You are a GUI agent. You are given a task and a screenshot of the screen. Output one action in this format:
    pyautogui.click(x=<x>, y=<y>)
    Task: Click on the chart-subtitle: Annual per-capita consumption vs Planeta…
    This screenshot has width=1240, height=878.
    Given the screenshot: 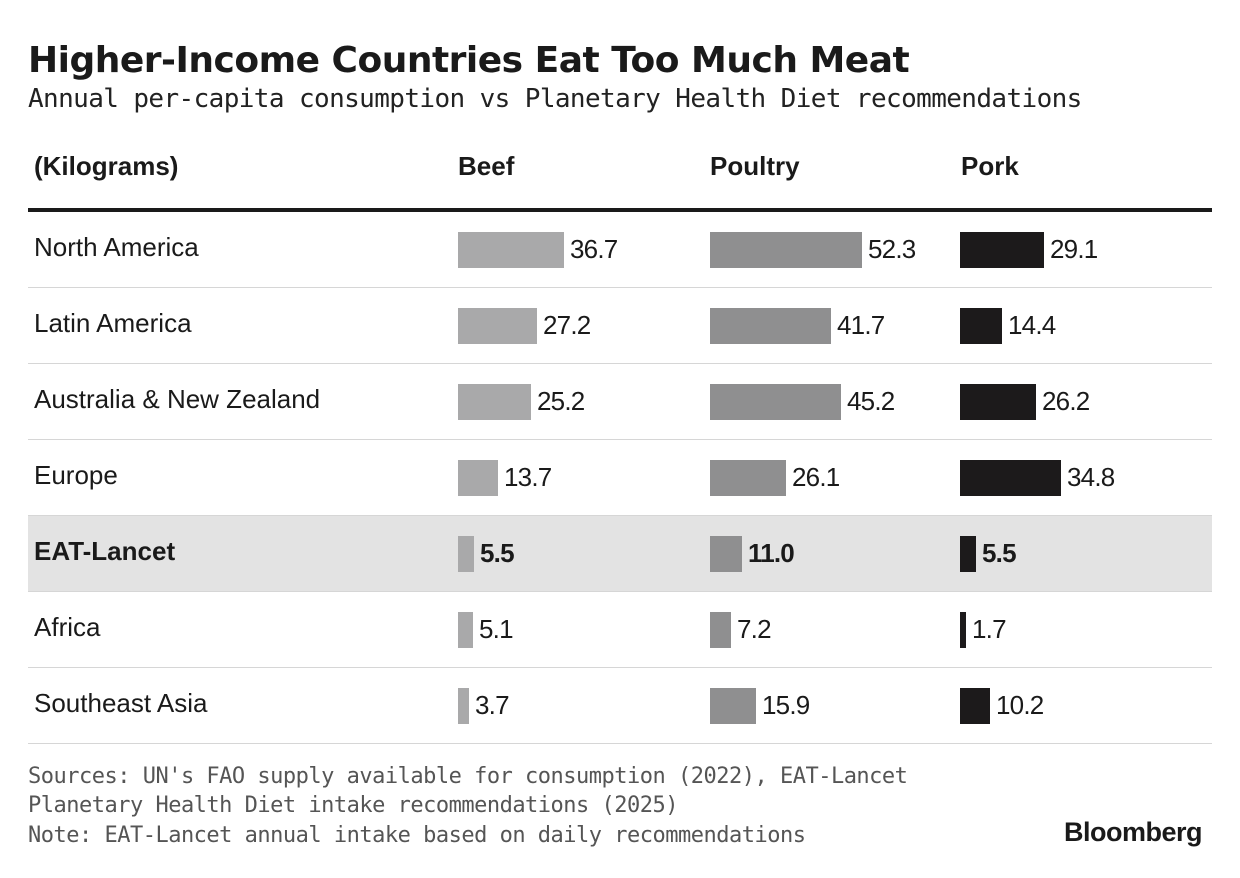 What is the action you would take?
    pyautogui.click(x=555, y=99)
    